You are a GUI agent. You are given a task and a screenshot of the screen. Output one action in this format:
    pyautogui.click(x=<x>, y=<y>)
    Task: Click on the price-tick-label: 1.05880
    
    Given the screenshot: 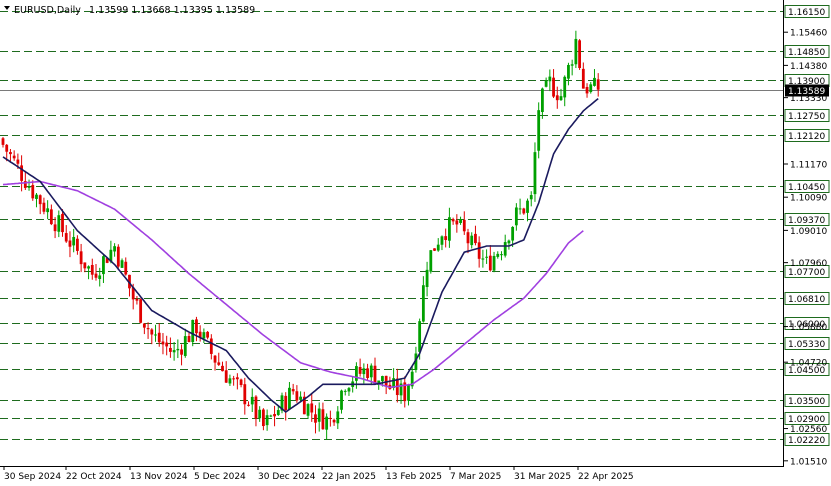 What is the action you would take?
    pyautogui.click(x=808, y=328)
    